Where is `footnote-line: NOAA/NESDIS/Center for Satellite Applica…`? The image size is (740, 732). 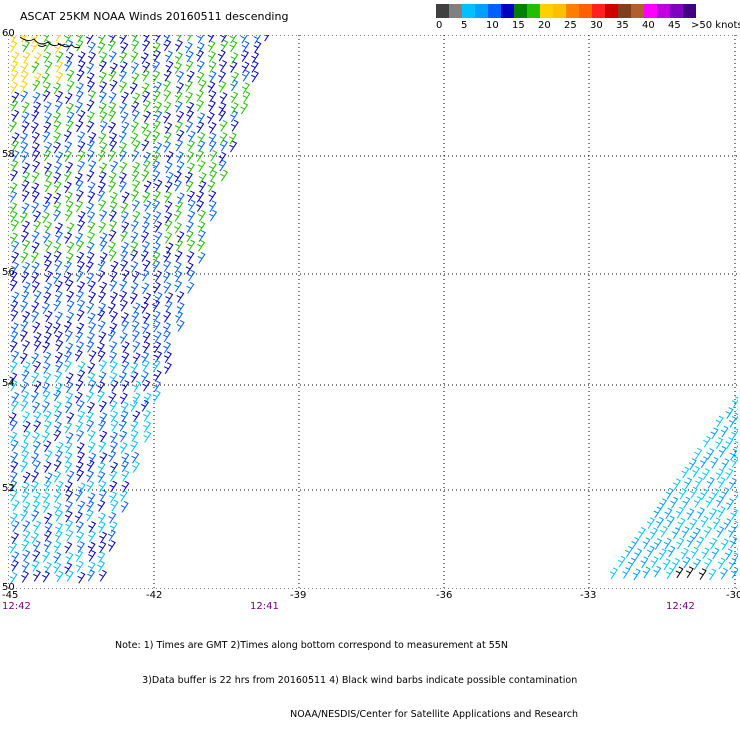 footnote-line: NOAA/NESDIS/Center for Satellite Applica… is located at coordinates (347, 714).